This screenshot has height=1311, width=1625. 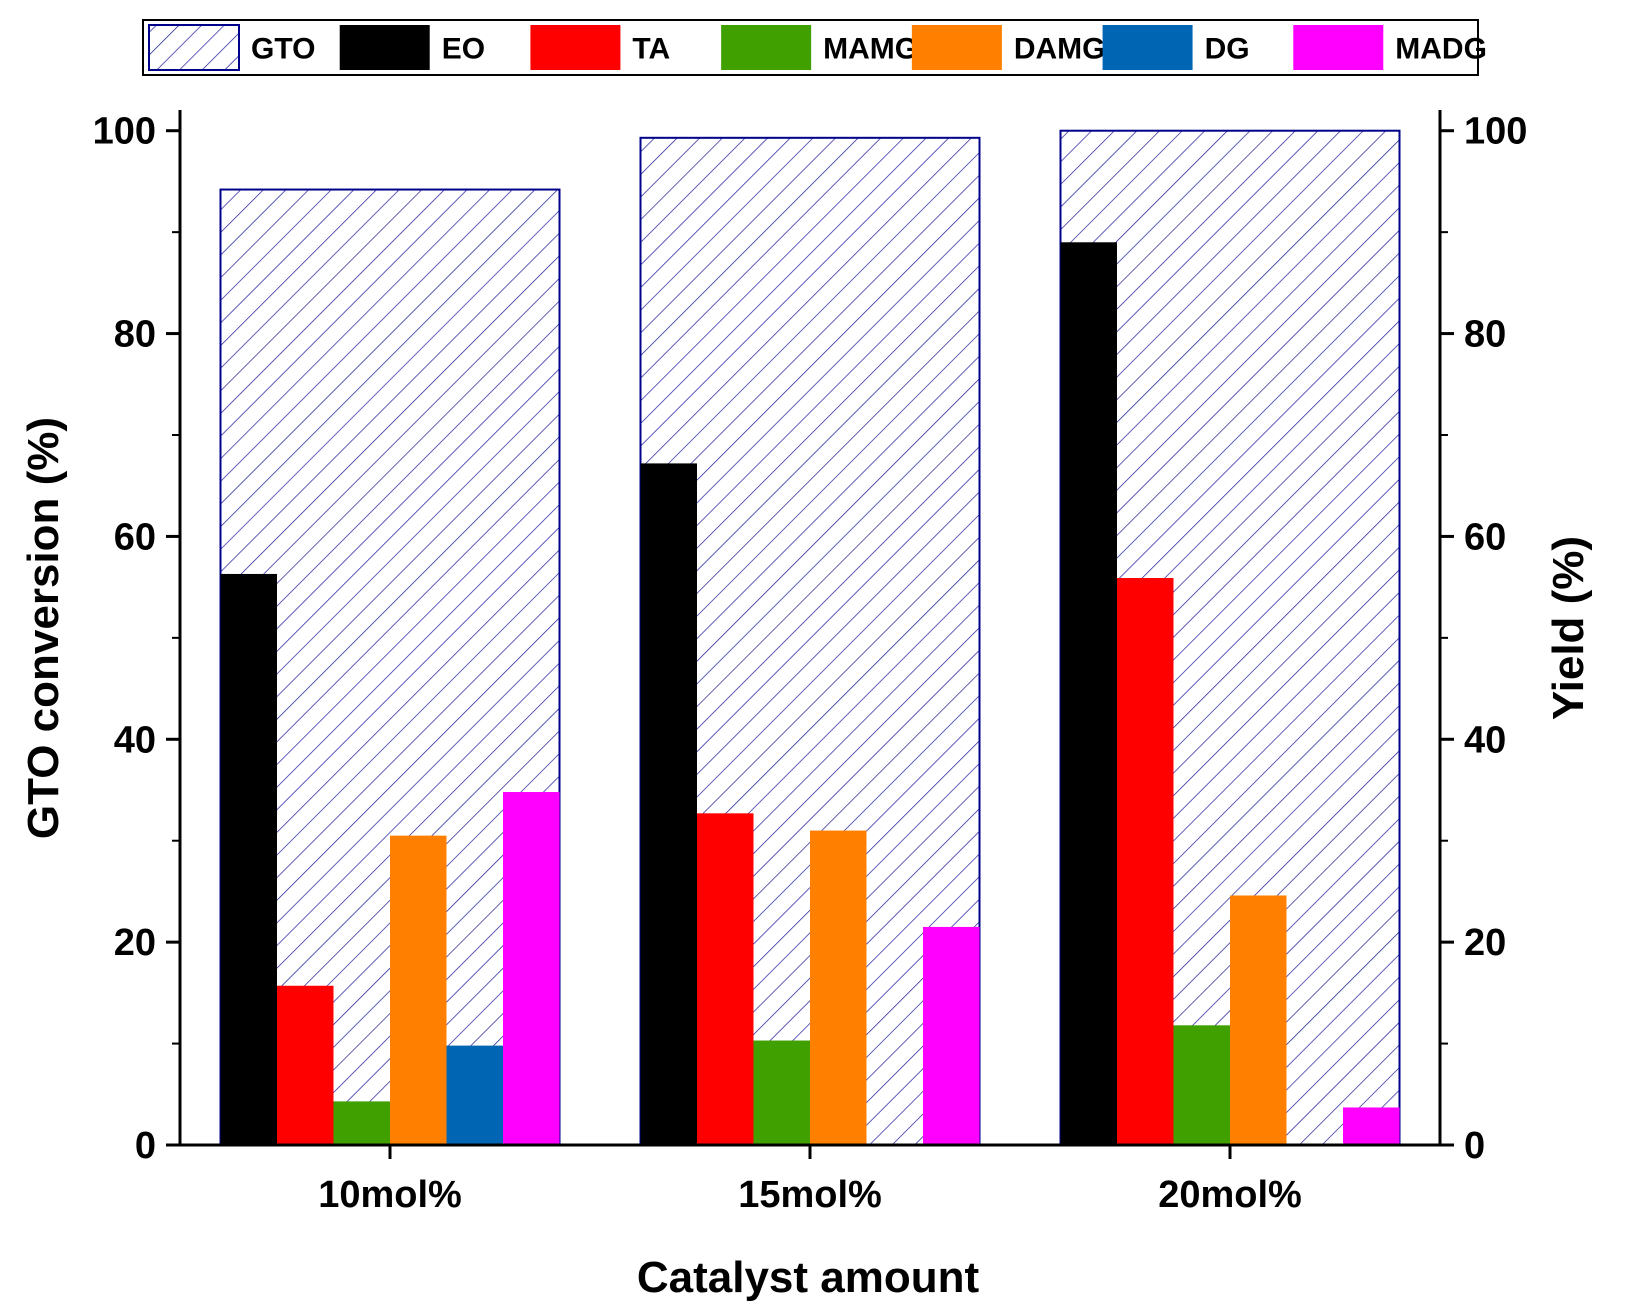 I want to click on x-tick-label-15mol%: 15mol%, so click(x=810, y=1195).